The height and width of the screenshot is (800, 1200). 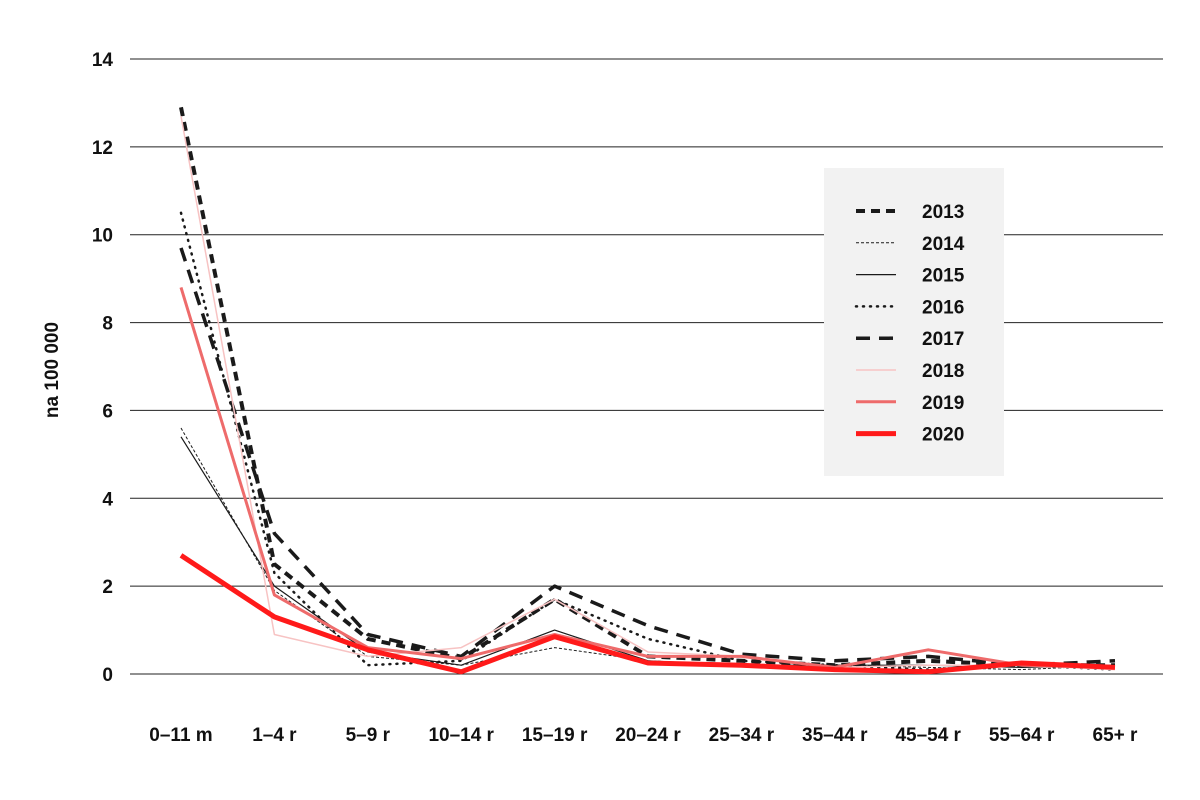 I want to click on legend-label-2017: 2017, so click(x=943, y=339).